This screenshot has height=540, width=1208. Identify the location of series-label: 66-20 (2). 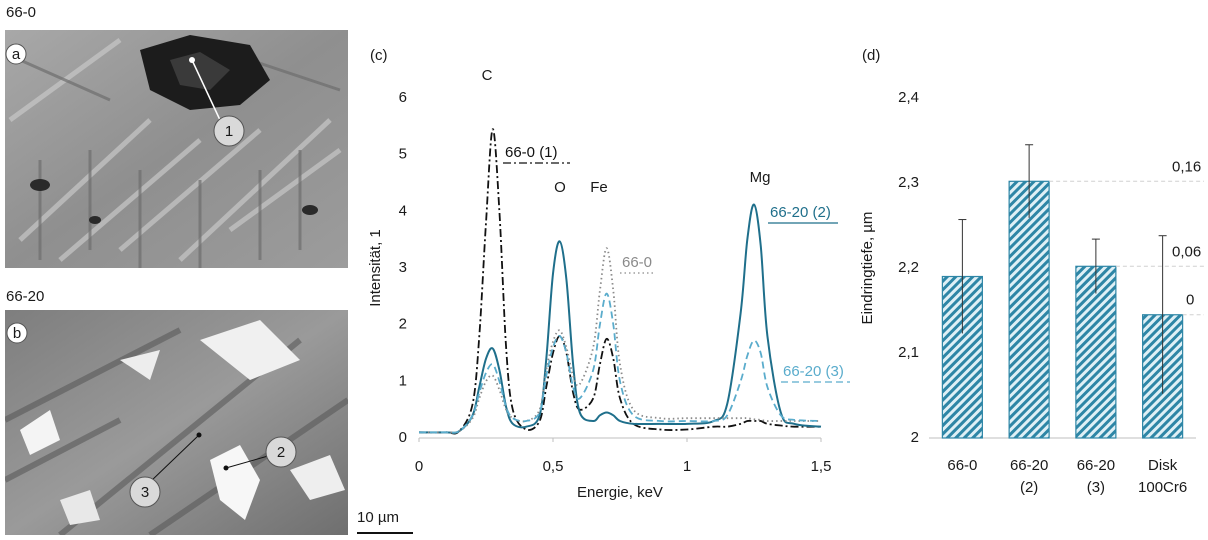
(800, 212).